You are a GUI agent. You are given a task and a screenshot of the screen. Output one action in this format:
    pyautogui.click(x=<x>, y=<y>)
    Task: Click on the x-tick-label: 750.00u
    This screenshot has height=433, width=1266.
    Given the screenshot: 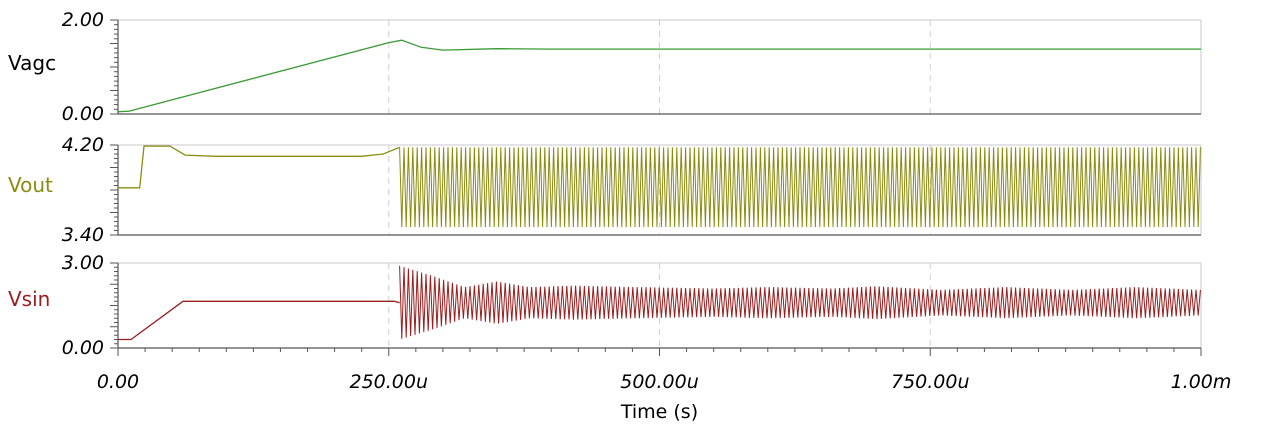 What is the action you would take?
    pyautogui.click(x=930, y=382)
    